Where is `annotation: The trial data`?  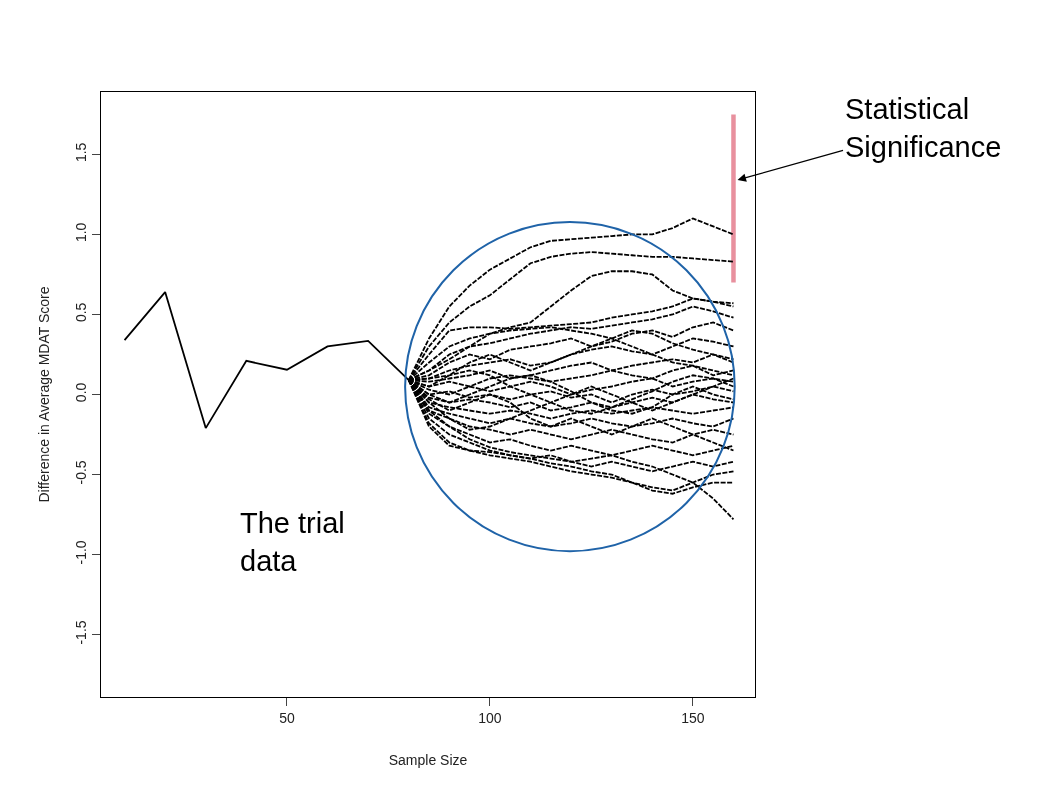
annotation: The trial data is located at coordinates (292, 542).